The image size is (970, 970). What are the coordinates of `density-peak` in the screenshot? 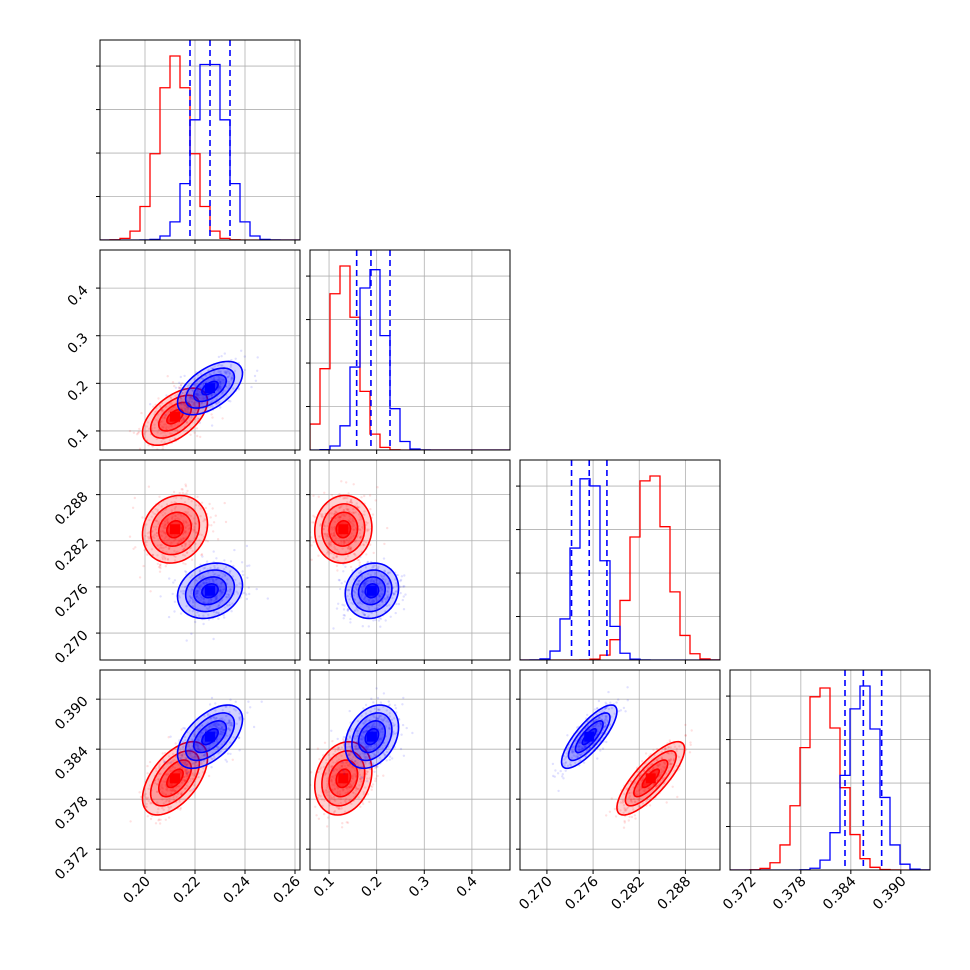 It's located at (210, 590).